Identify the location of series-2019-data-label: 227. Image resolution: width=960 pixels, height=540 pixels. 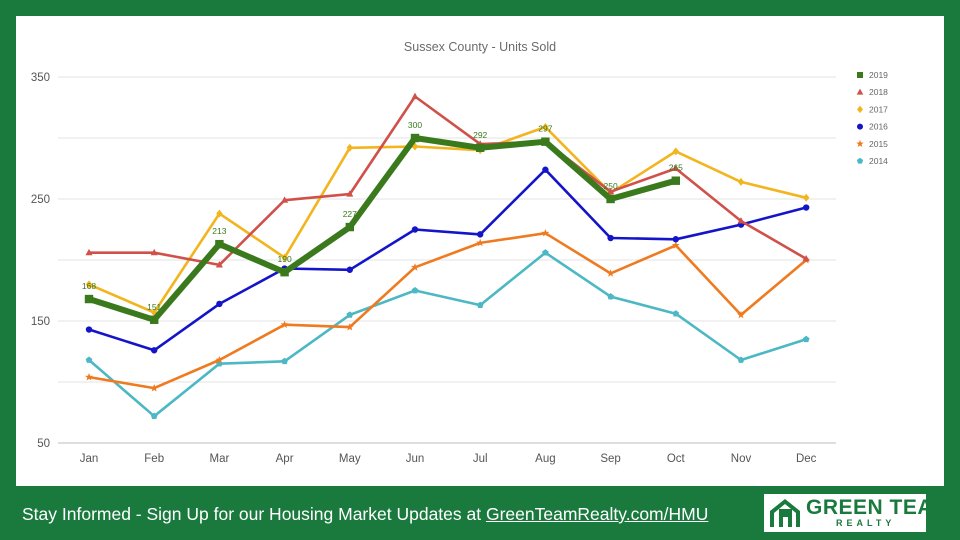
(350, 214).